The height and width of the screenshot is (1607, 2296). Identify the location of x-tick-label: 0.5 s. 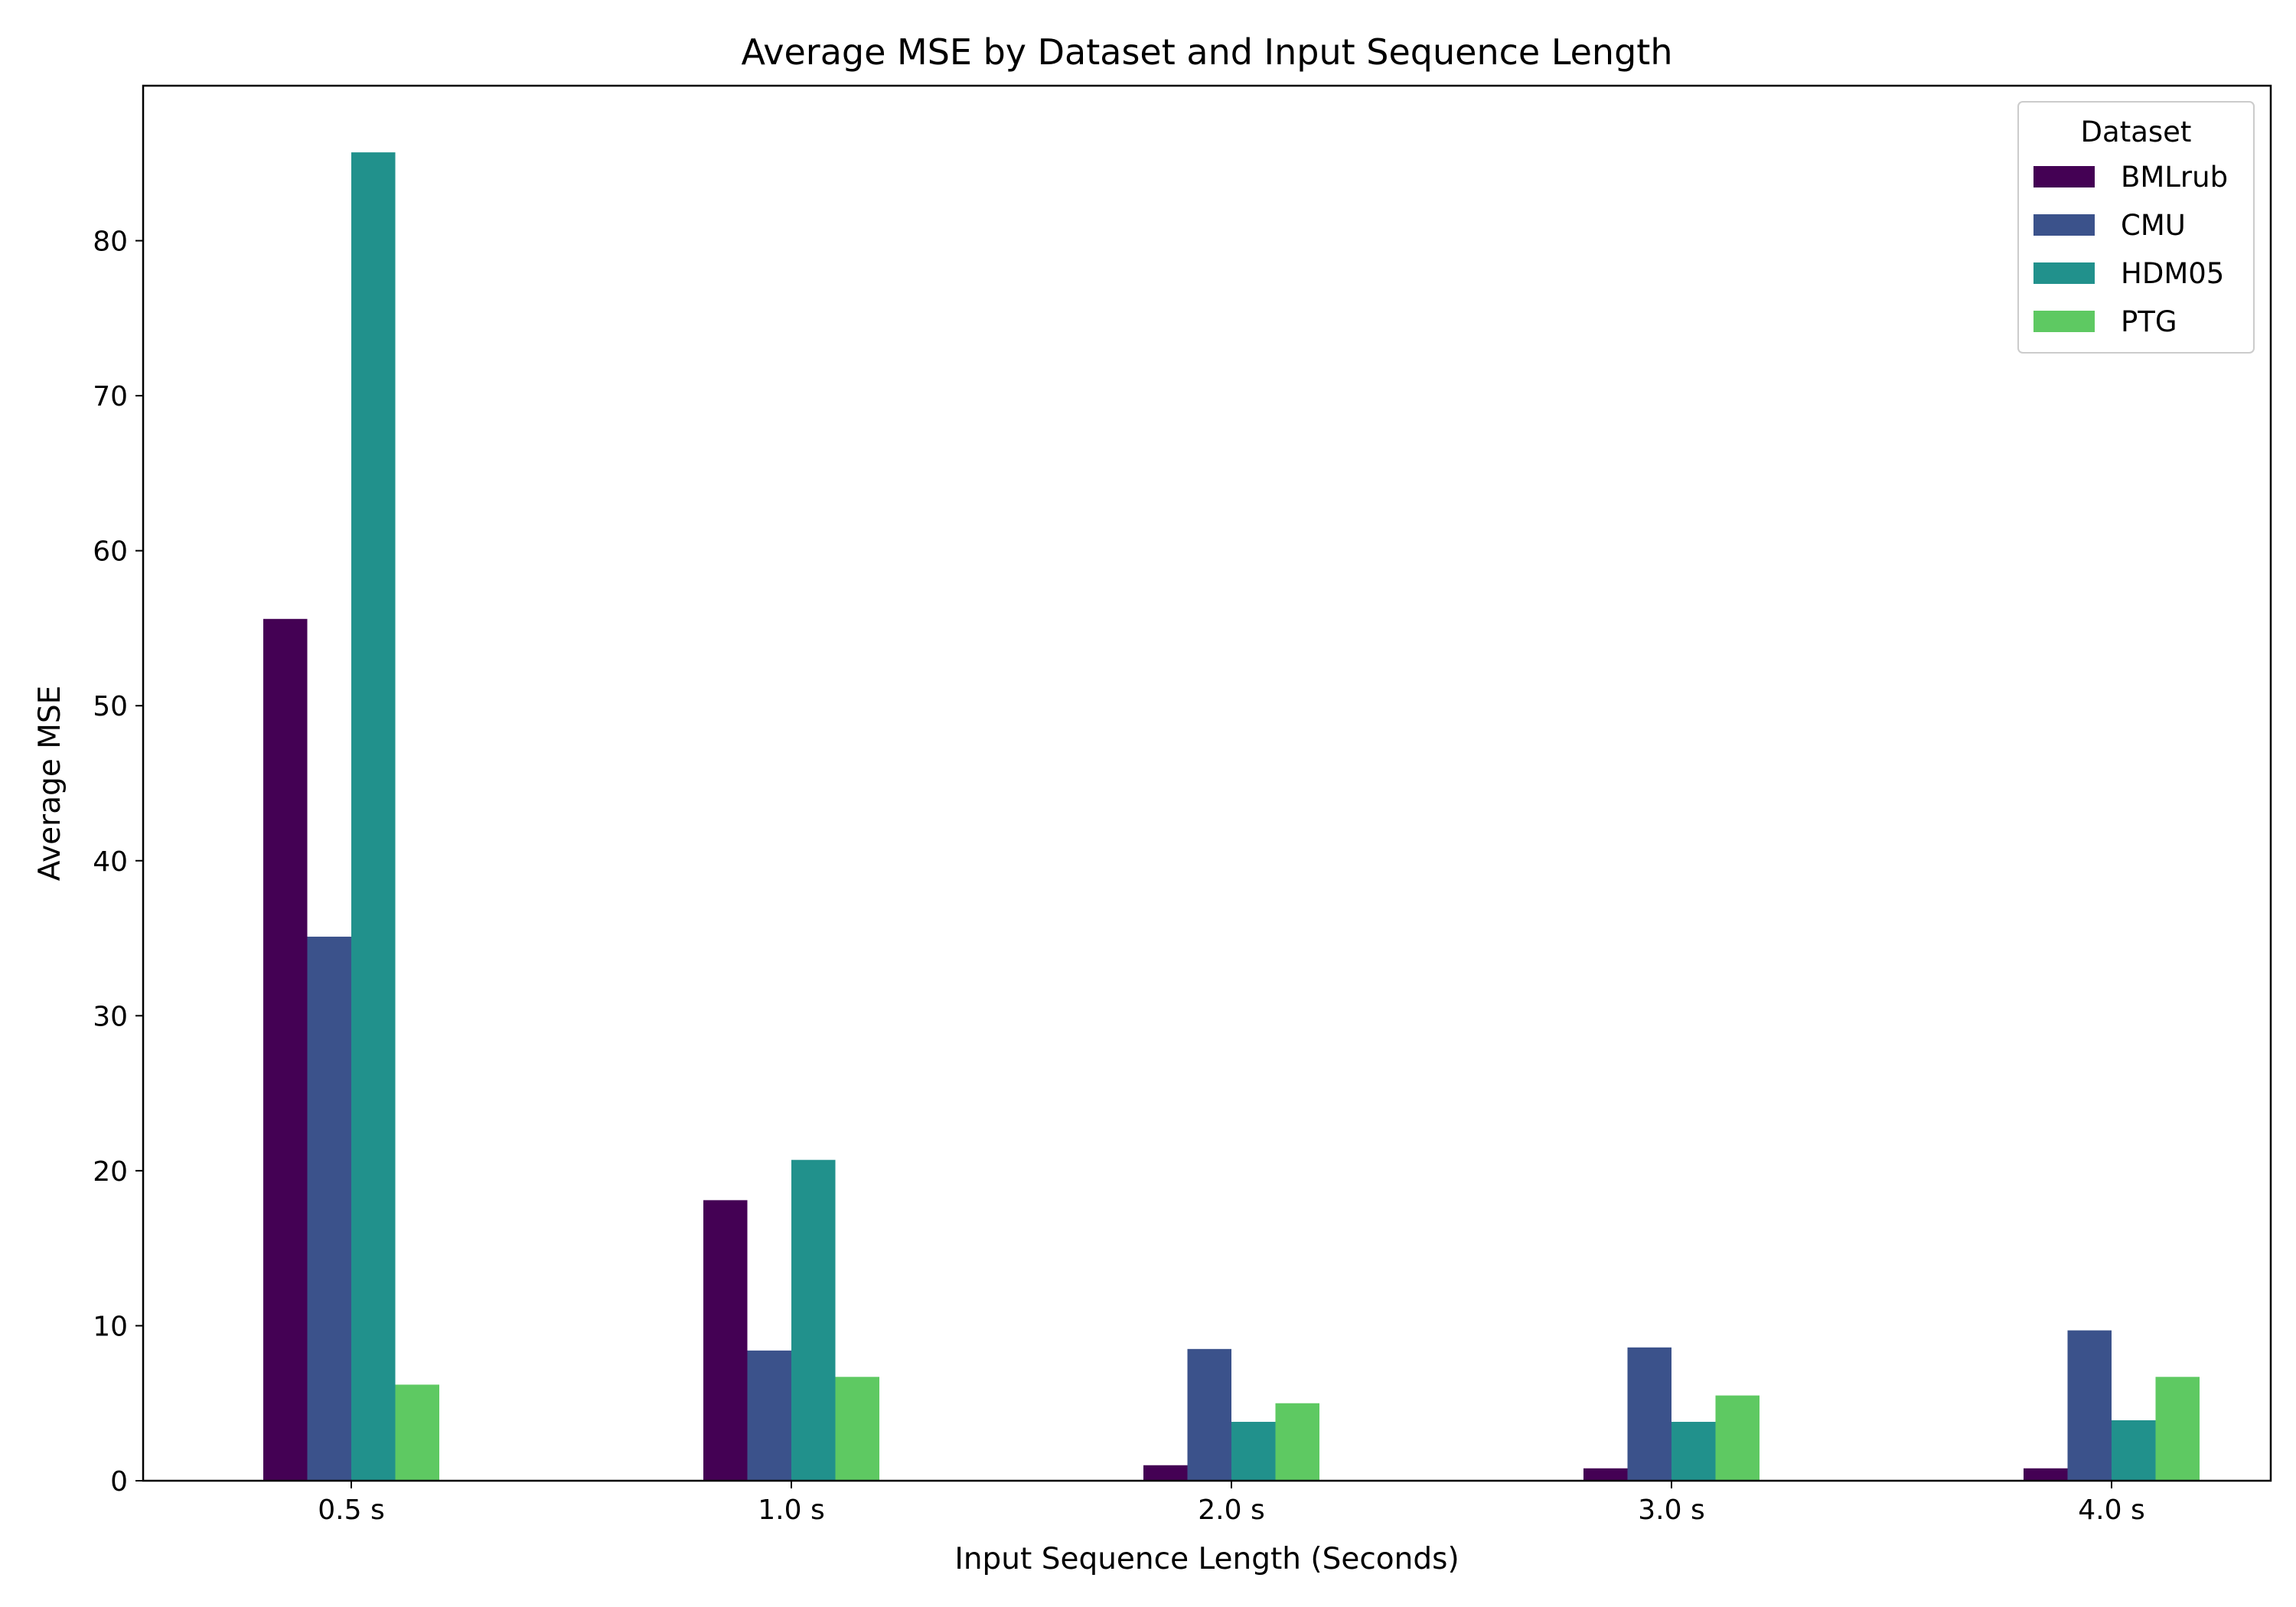
(351, 1510).